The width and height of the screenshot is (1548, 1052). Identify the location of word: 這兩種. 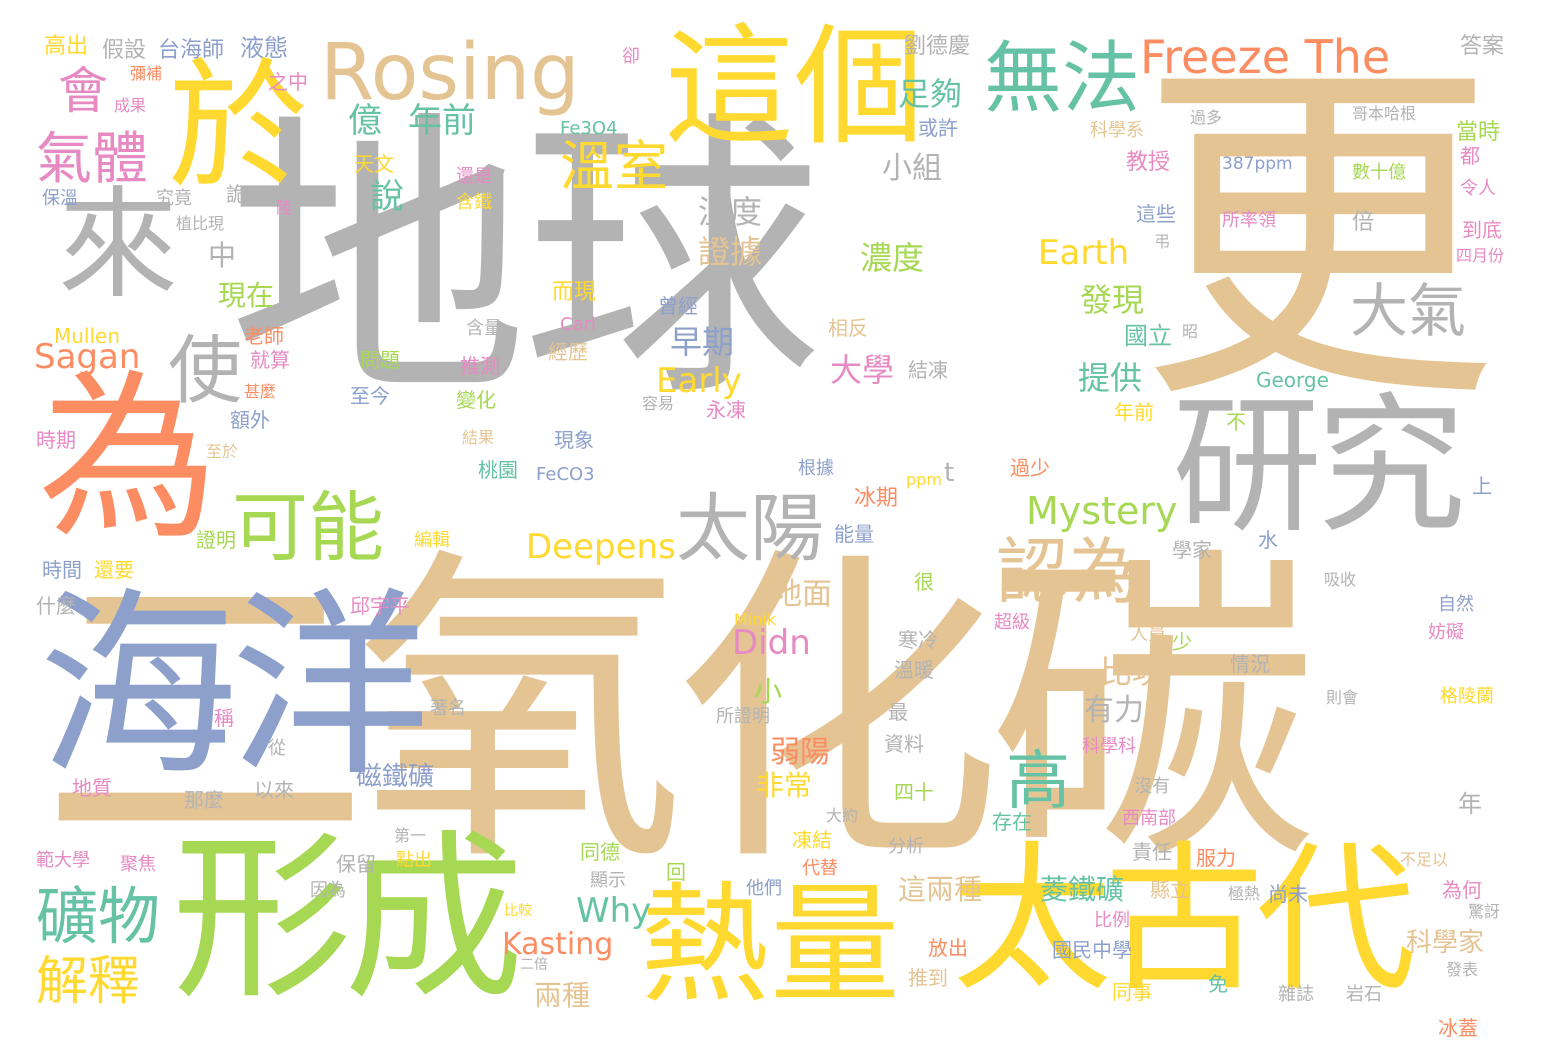
(940, 889).